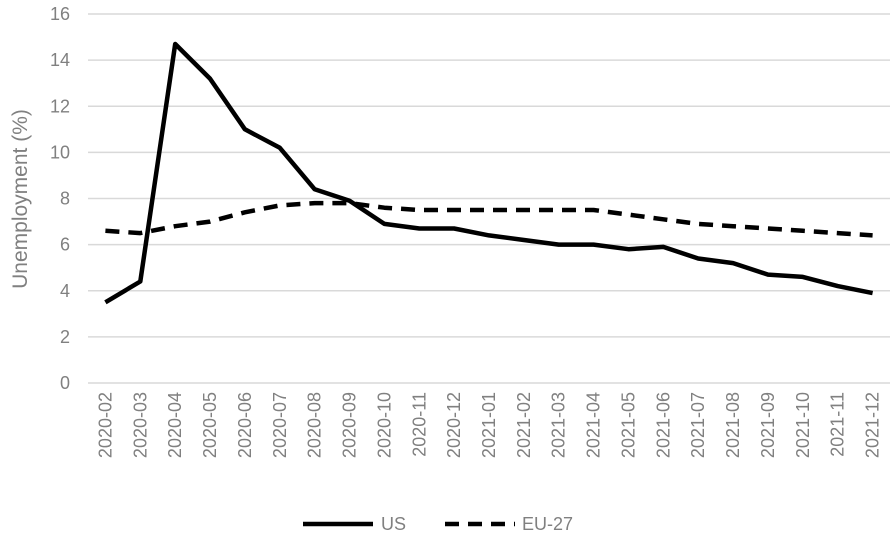 This screenshot has height=536, width=892. What do you see at coordinates (594, 425) in the screenshot?
I see `x-tick-label: 2021-04` at bounding box center [594, 425].